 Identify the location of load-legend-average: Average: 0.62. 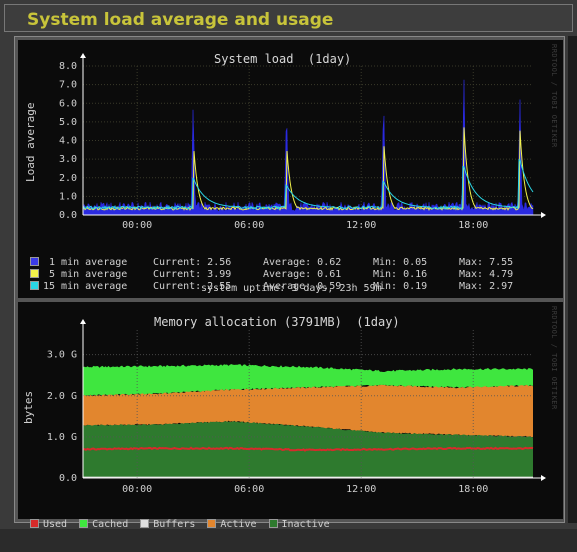
(302, 262).